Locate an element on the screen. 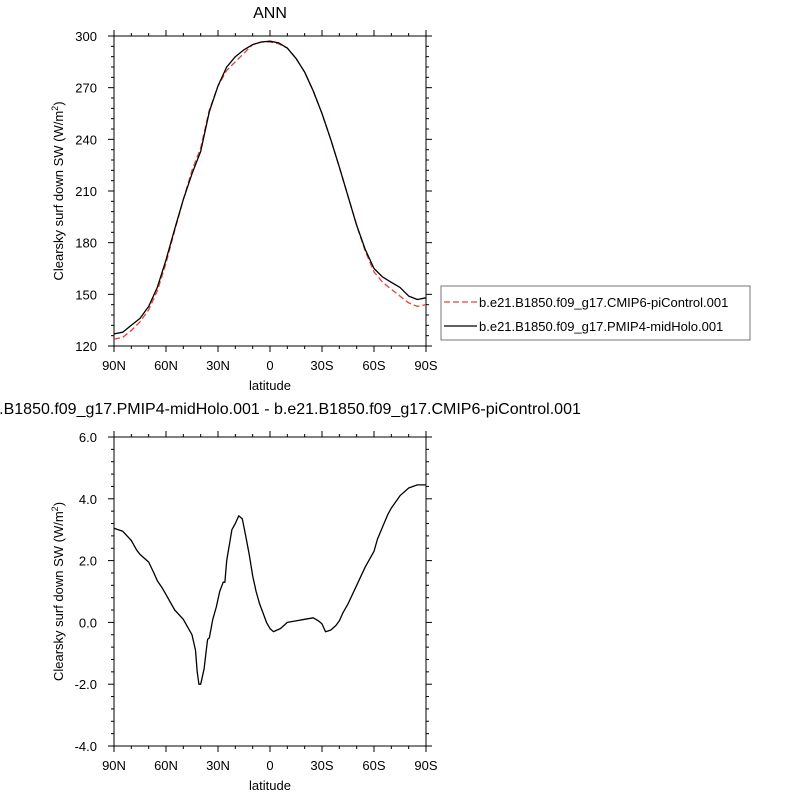 Image resolution: width=800 pixels, height=800 pixels. y-tick-label: 4.0 is located at coordinates (88, 499).